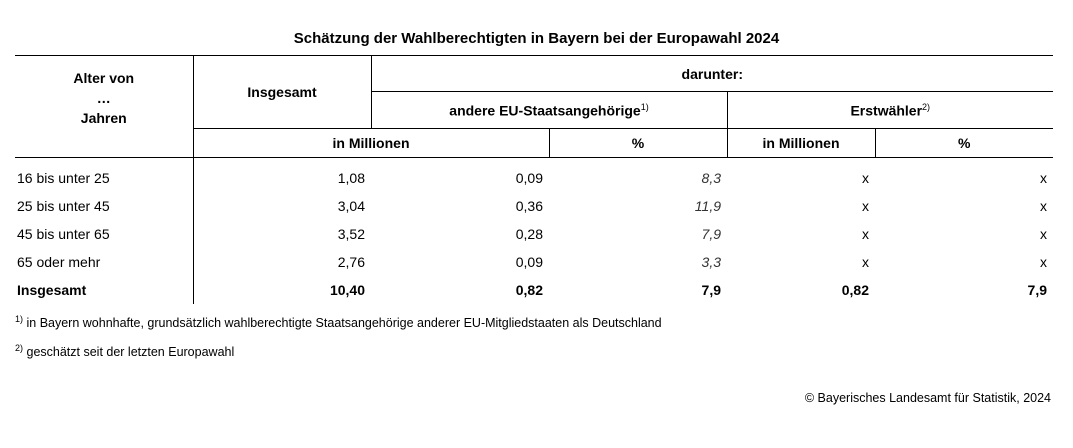 The width and height of the screenshot is (1073, 448). Describe the element at coordinates (529, 205) in the screenshot. I see `eu-millions-cell: 0,36` at that location.